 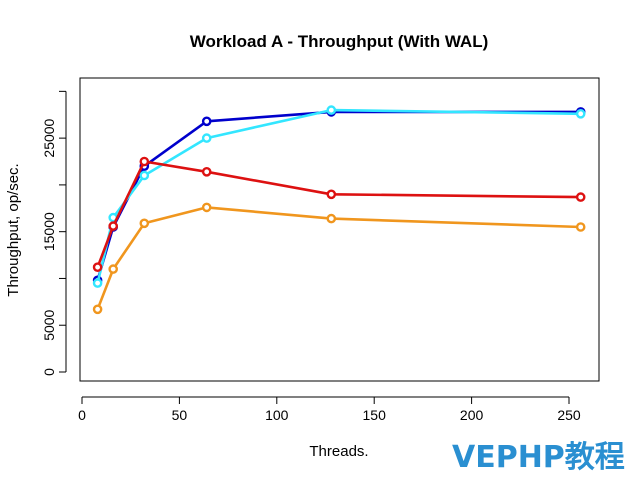 What do you see at coordinates (277, 415) in the screenshot?
I see `x-tick-label: 100` at bounding box center [277, 415].